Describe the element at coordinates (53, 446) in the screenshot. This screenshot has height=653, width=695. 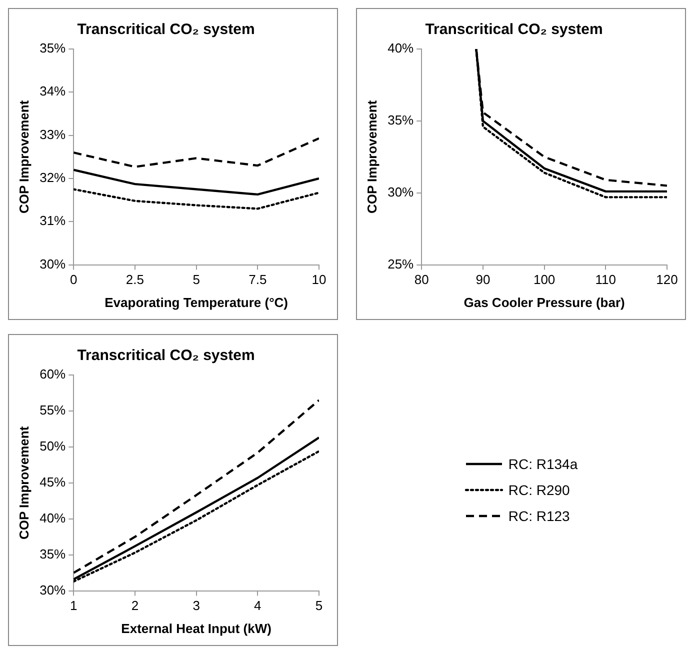
I see `y-tick-label: 50%` at that location.